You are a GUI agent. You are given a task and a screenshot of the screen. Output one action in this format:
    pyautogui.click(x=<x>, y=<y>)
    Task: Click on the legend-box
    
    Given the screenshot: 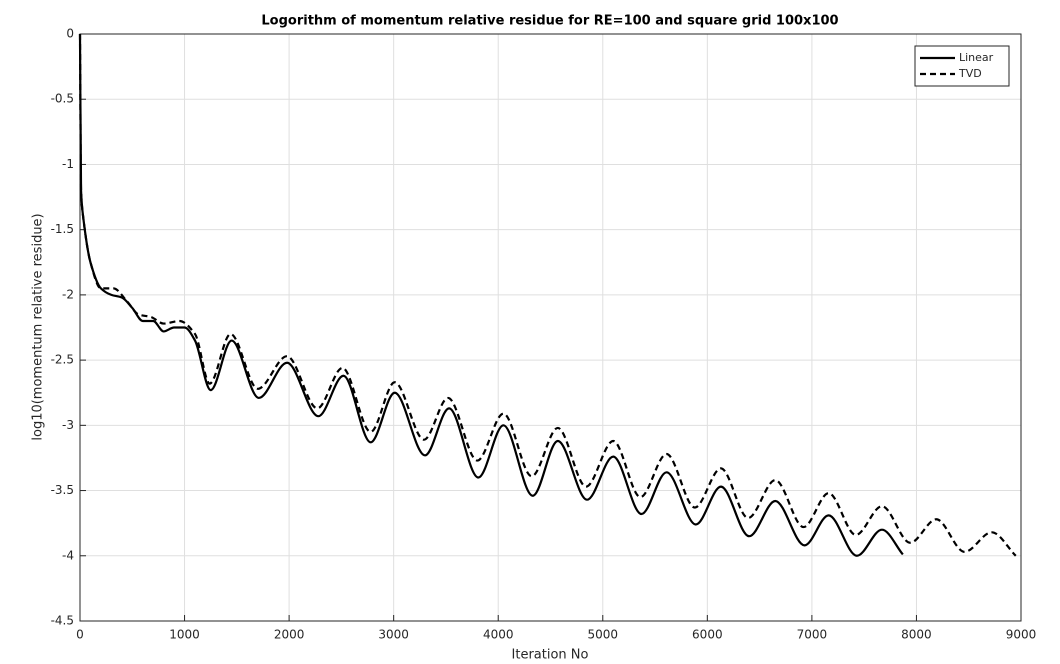 What is the action you would take?
    pyautogui.click(x=962, y=66)
    